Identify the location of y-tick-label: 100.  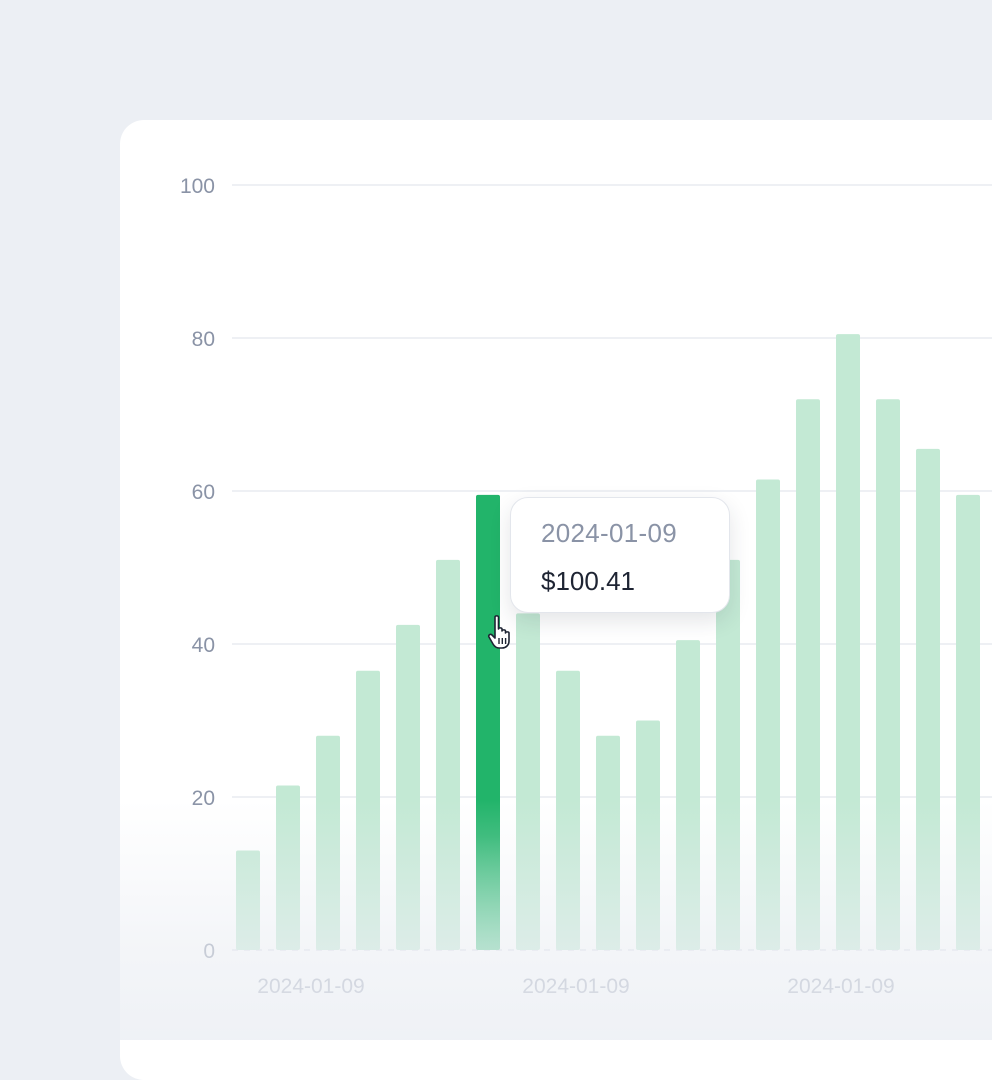
(197, 186).